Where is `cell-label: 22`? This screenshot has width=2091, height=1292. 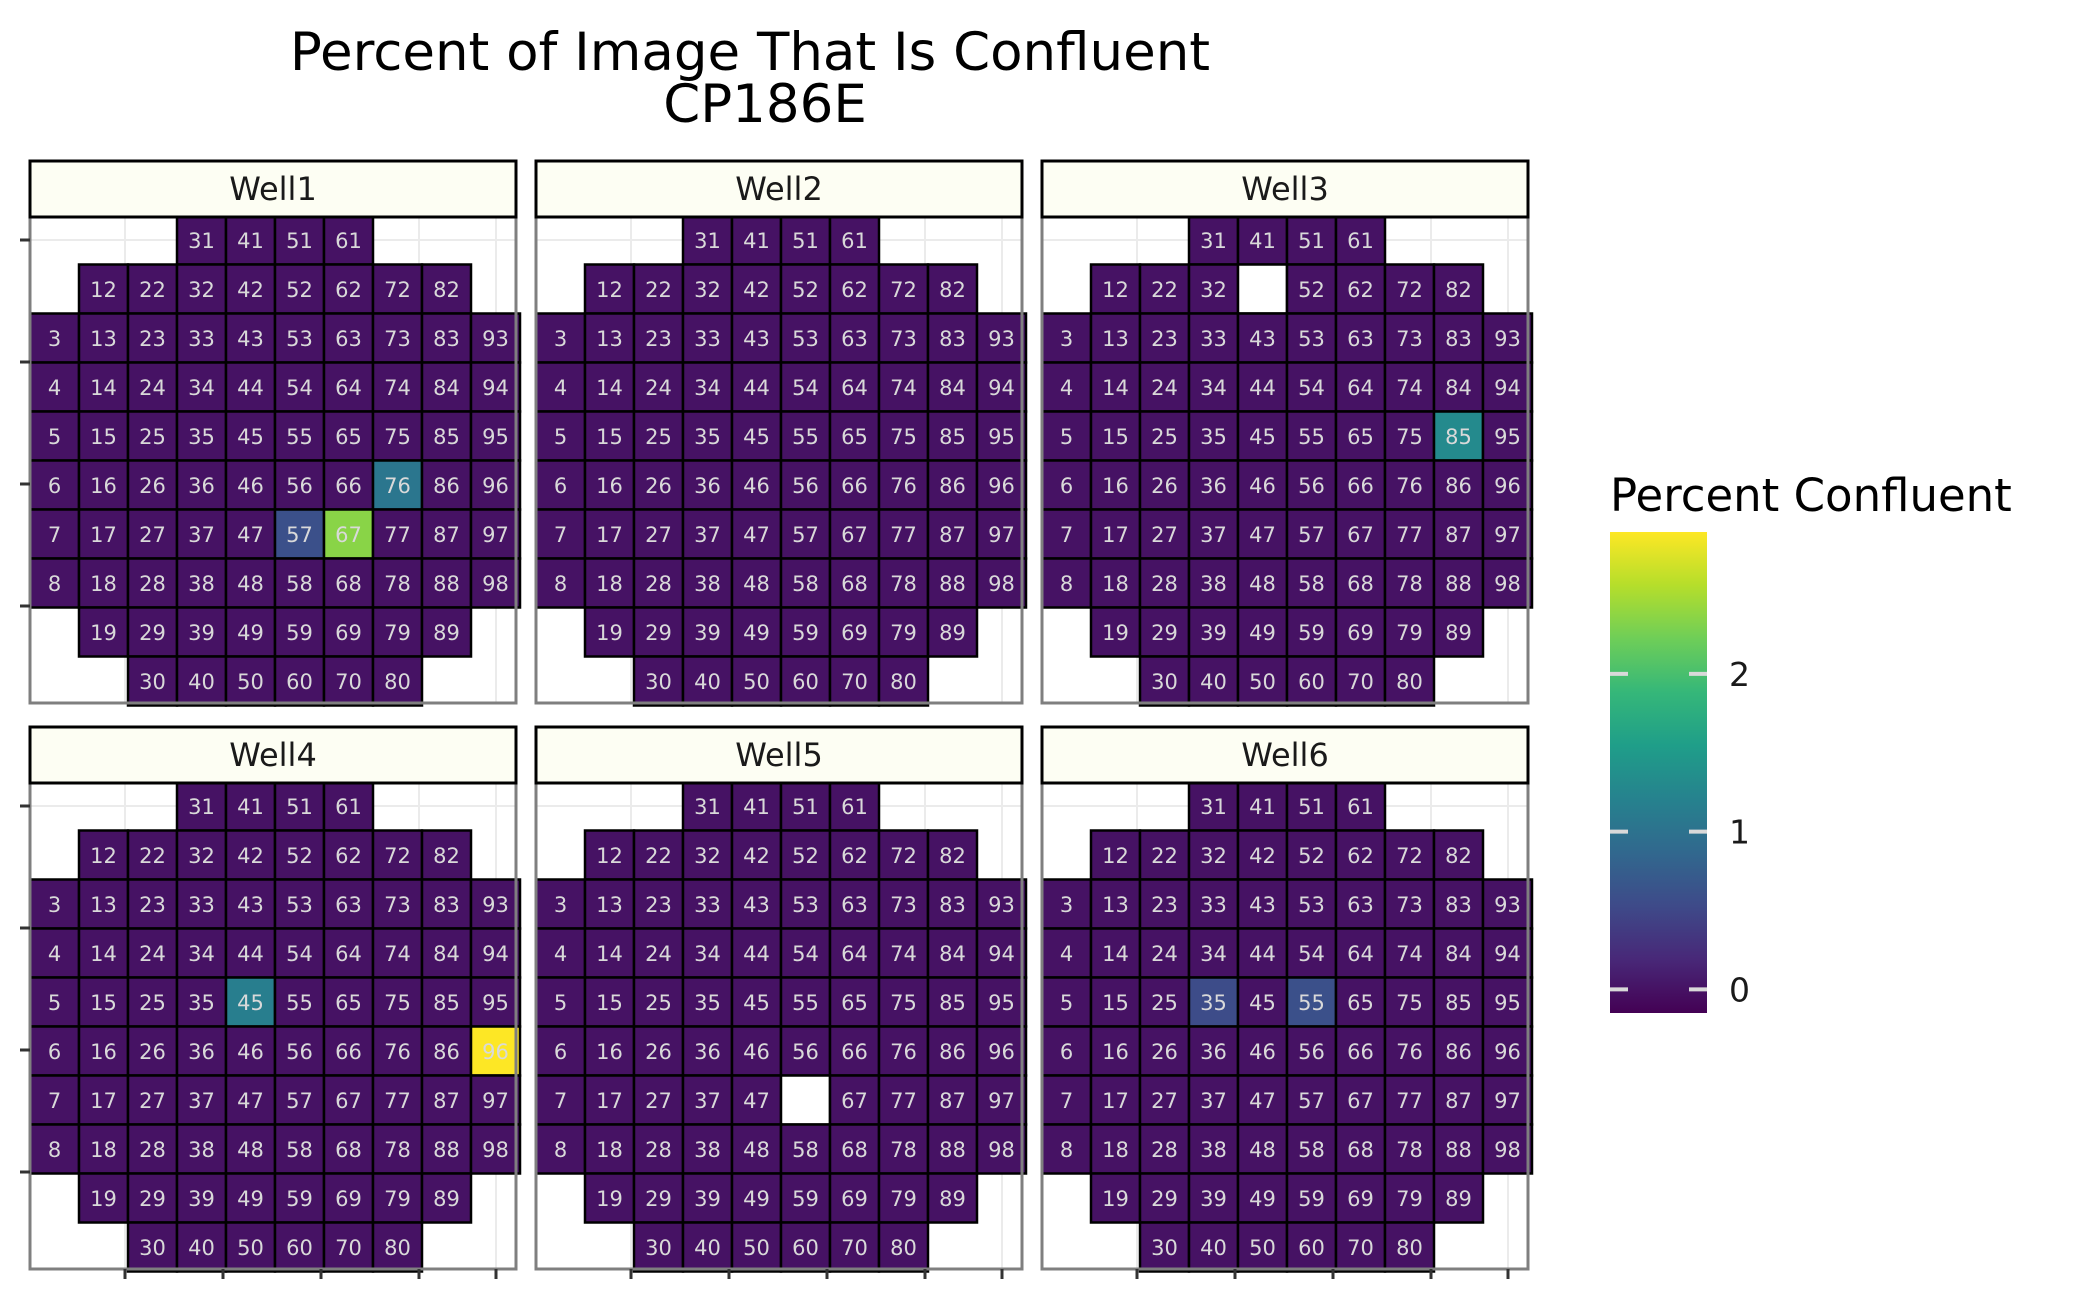
cell-label: 22 is located at coordinates (1164, 856).